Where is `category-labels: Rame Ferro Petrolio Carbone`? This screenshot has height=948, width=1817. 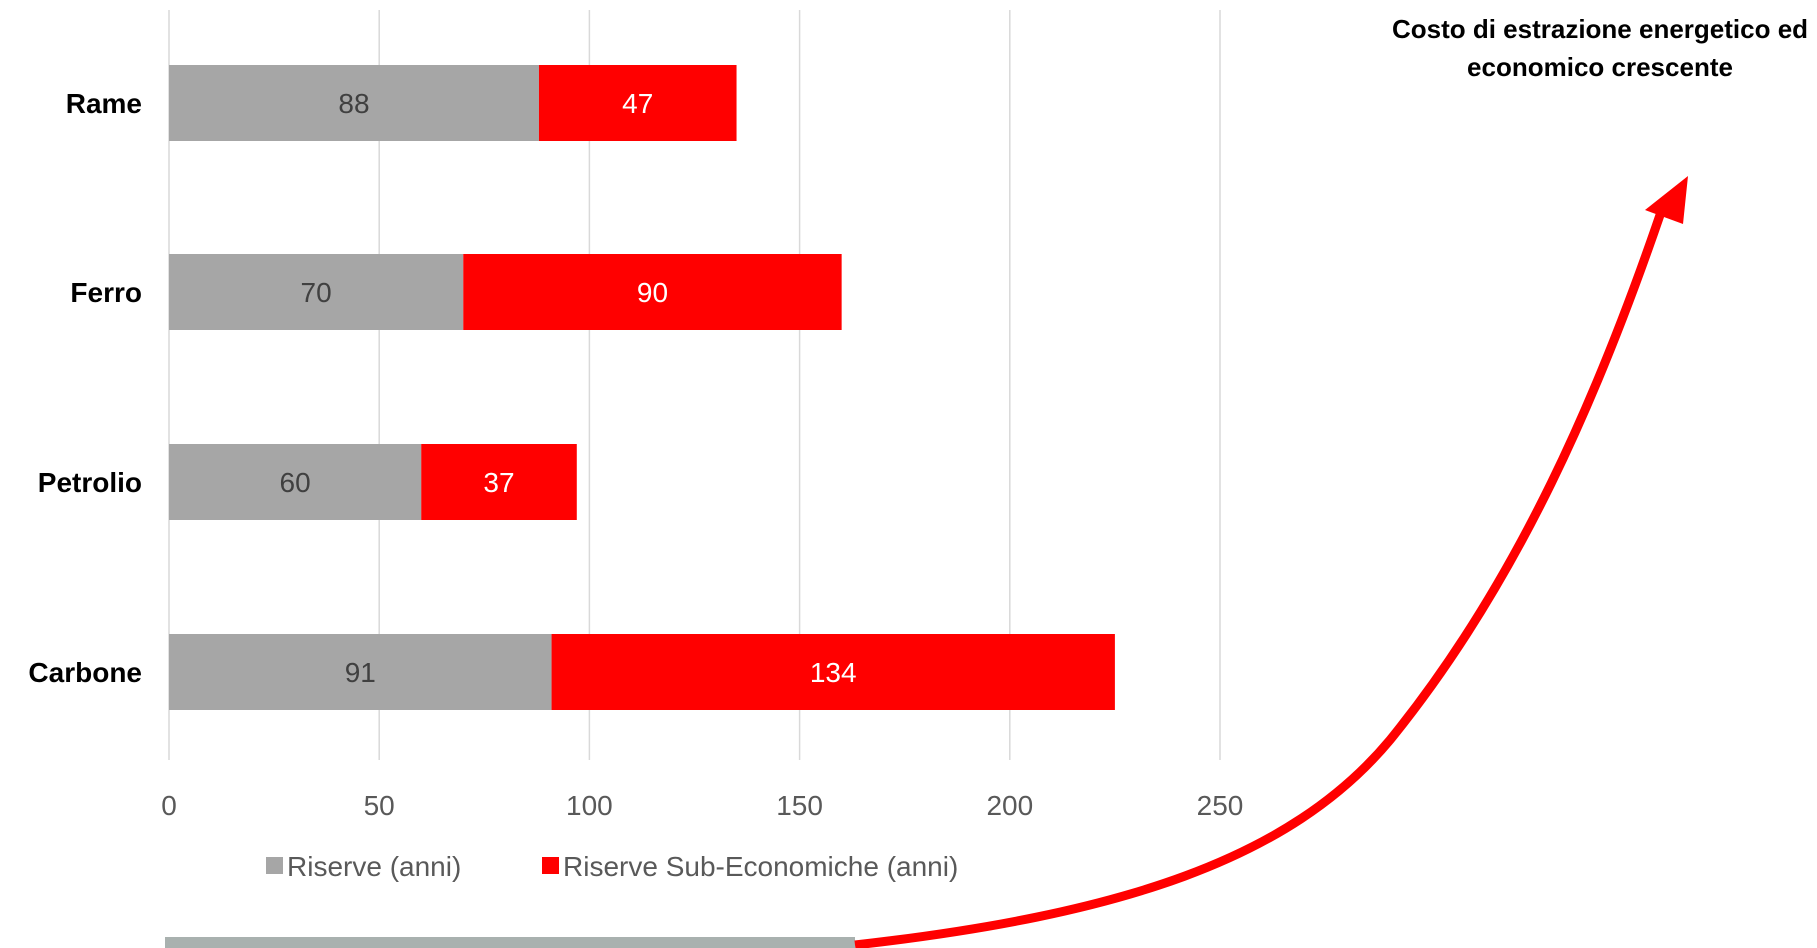
category-labels: Rame Ferro Petrolio Carbone is located at coordinates (85, 388).